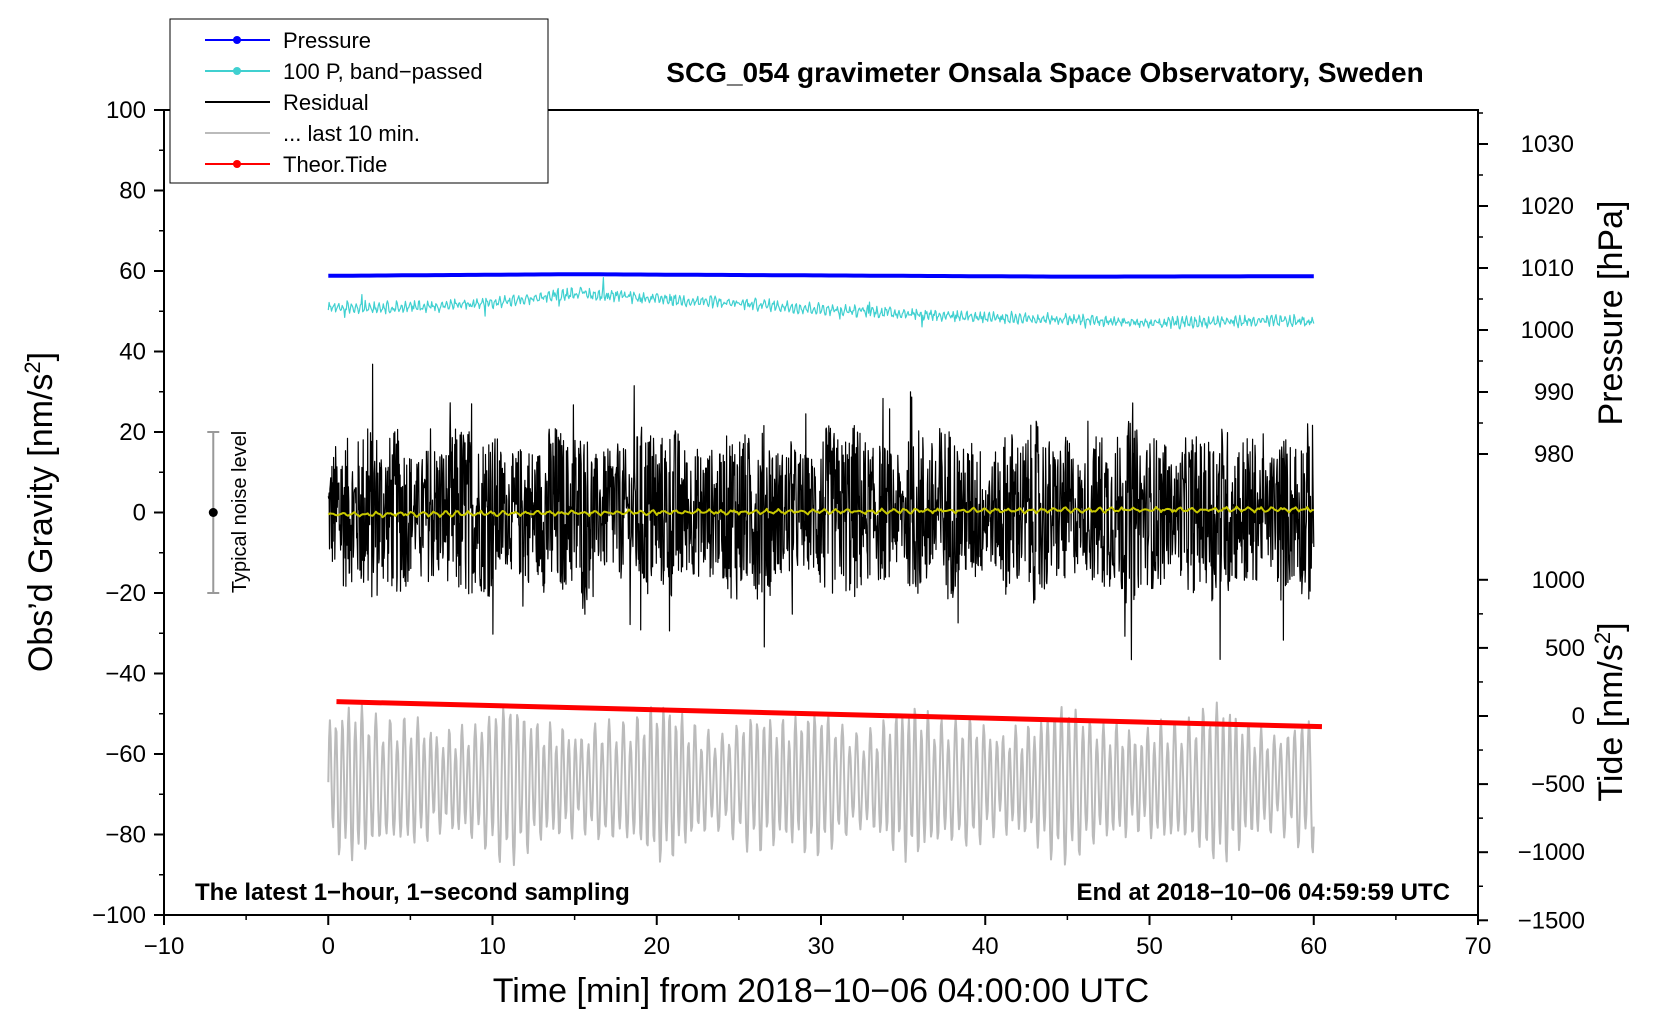  I want to click on legend-item-last-10-min: ... last 10 min., so click(312, 133).